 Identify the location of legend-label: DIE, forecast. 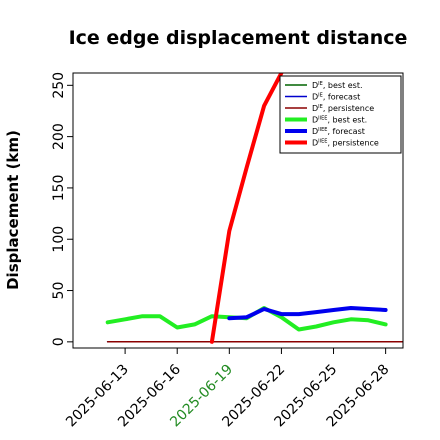
(336, 97).